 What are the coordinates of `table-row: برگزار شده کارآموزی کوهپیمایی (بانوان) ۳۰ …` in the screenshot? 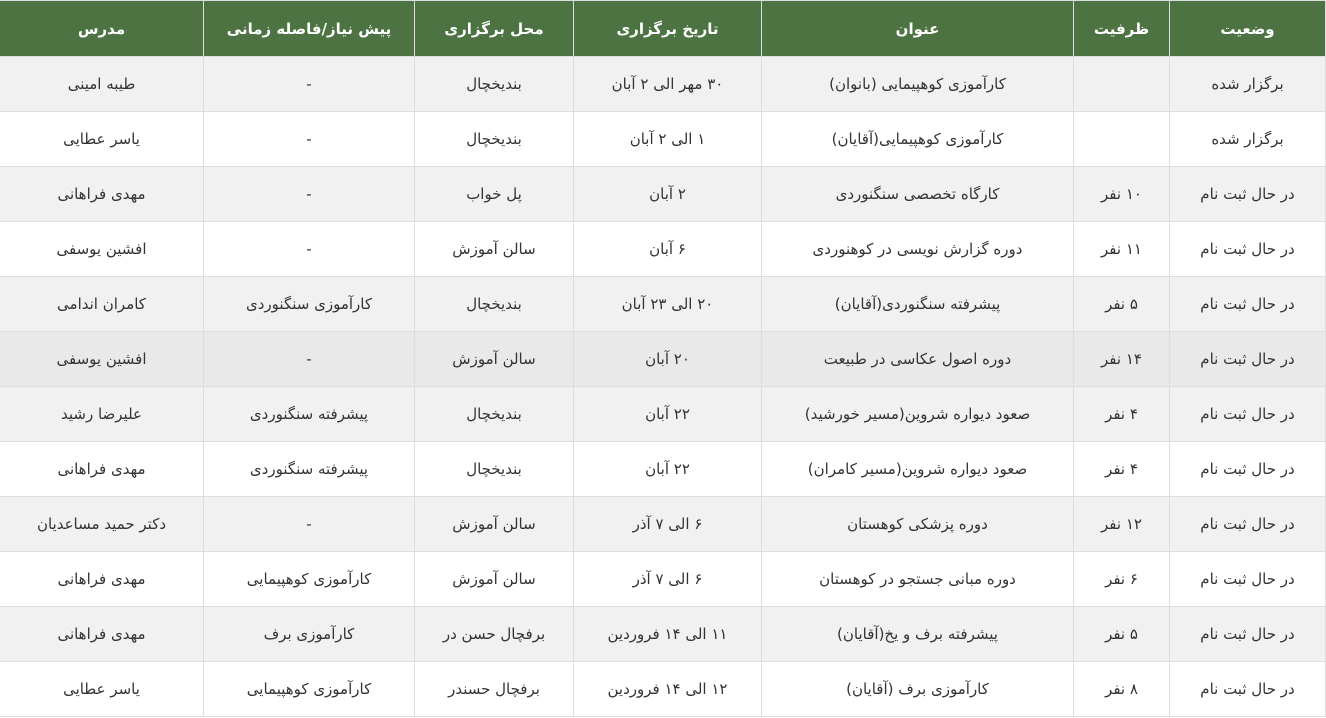 It's located at (663, 84).